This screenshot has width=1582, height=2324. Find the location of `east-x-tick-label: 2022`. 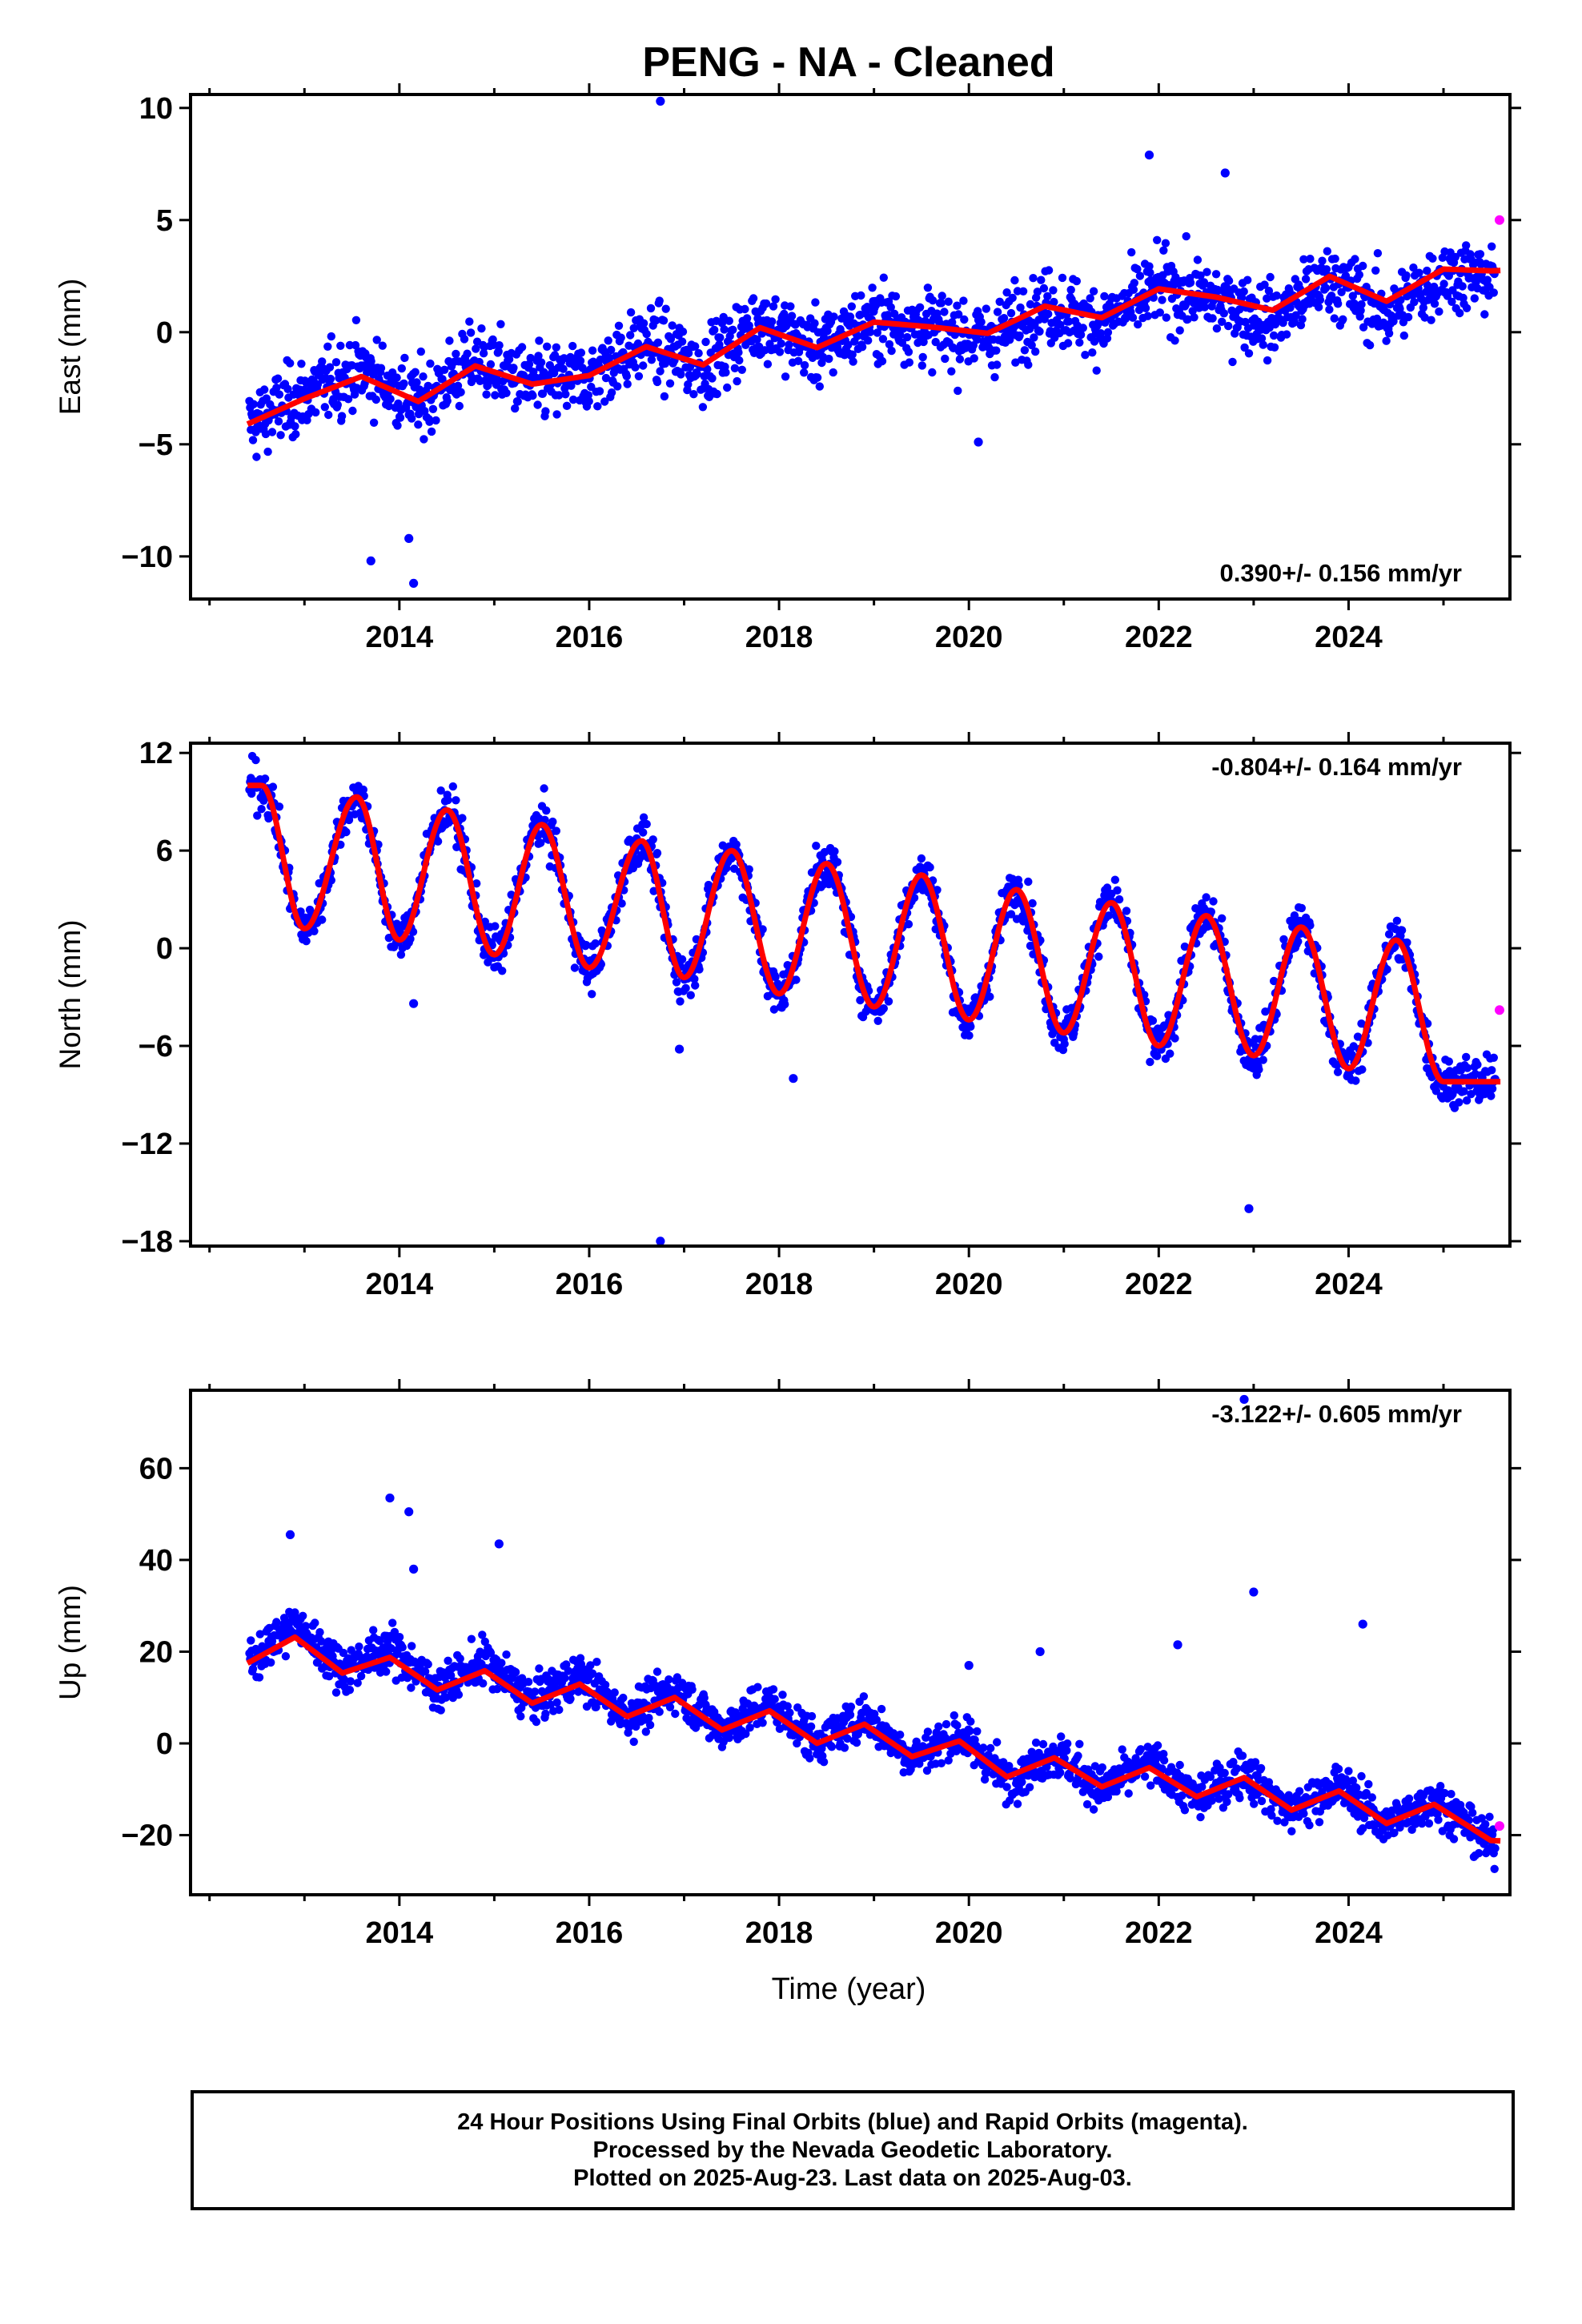

east-x-tick-label: 2022 is located at coordinates (1159, 637).